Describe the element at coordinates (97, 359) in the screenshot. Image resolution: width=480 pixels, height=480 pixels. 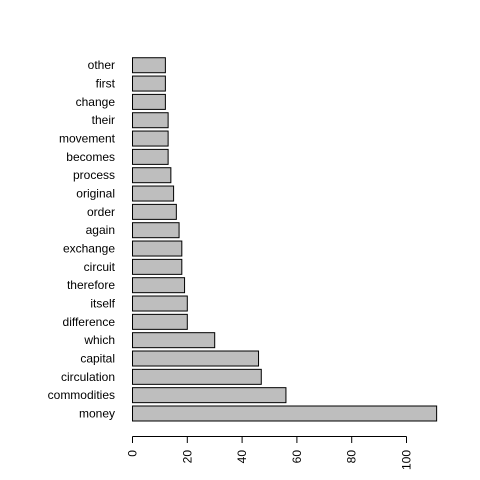
I see `category-label-capital: capital` at that location.